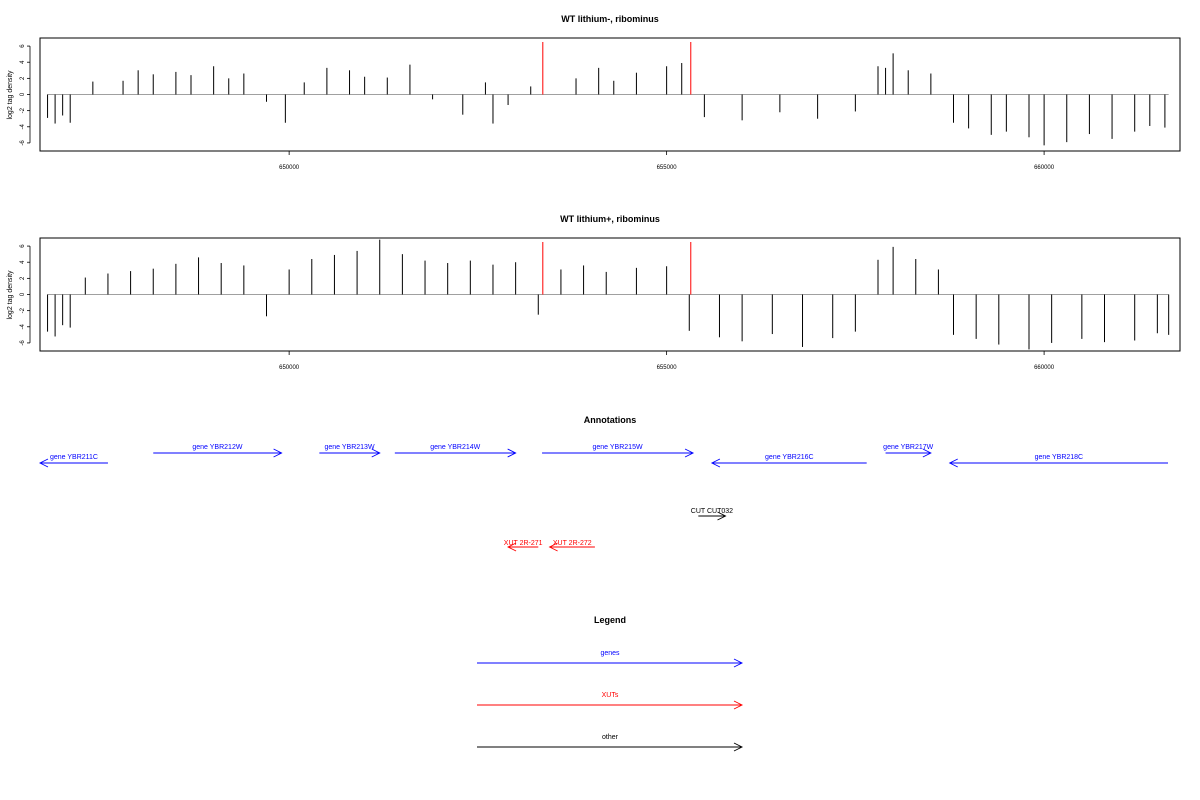 Image resolution: width=1200 pixels, height=800 pixels. I want to click on gene-feature: gene YBR211C, so click(73, 461).